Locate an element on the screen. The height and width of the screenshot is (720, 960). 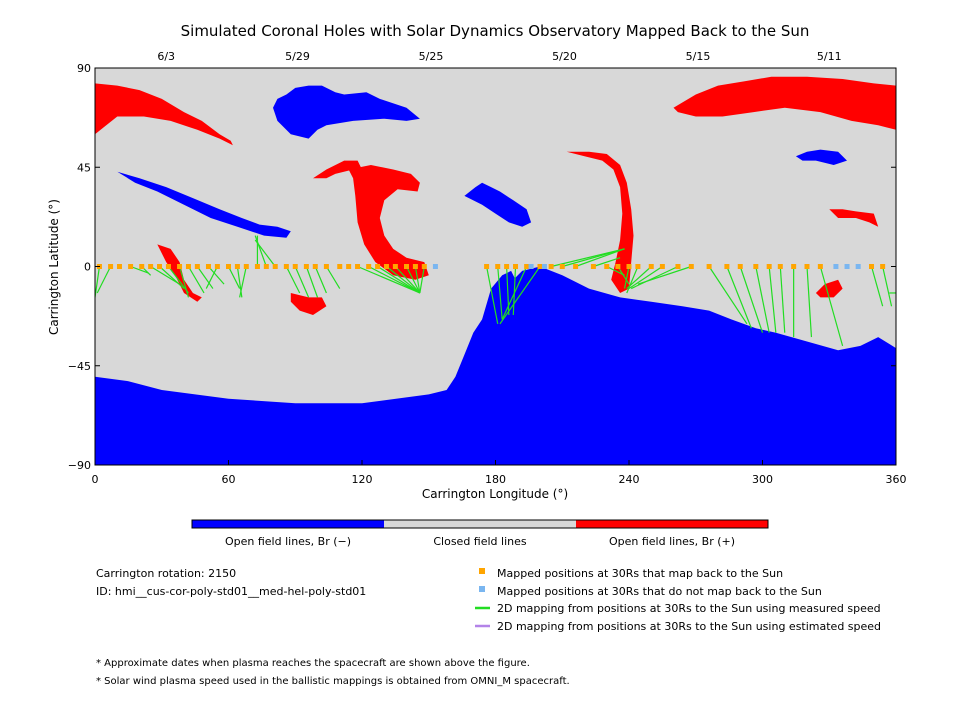
date-tick-label: 5/29 is located at coordinates (297, 56).